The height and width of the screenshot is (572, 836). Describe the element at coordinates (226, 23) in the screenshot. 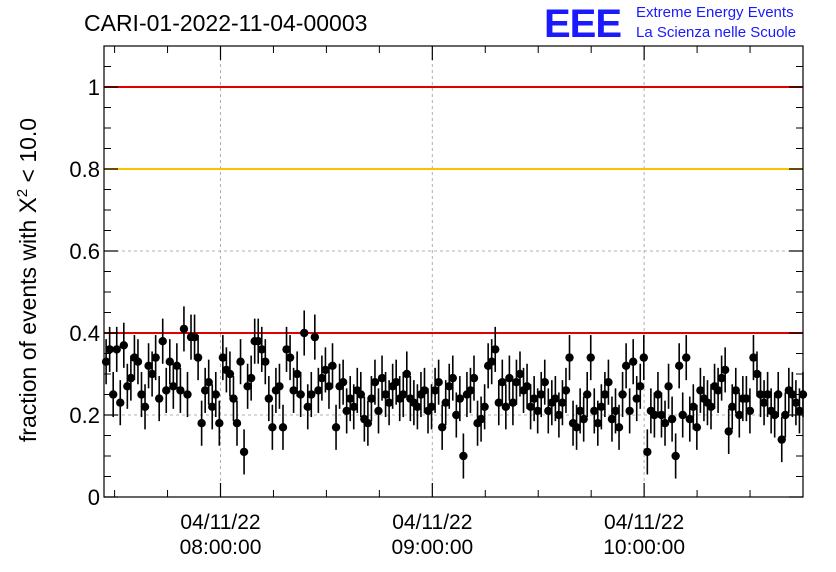

I see `chart-title: CARI-01-2022-11-04-00003` at that location.